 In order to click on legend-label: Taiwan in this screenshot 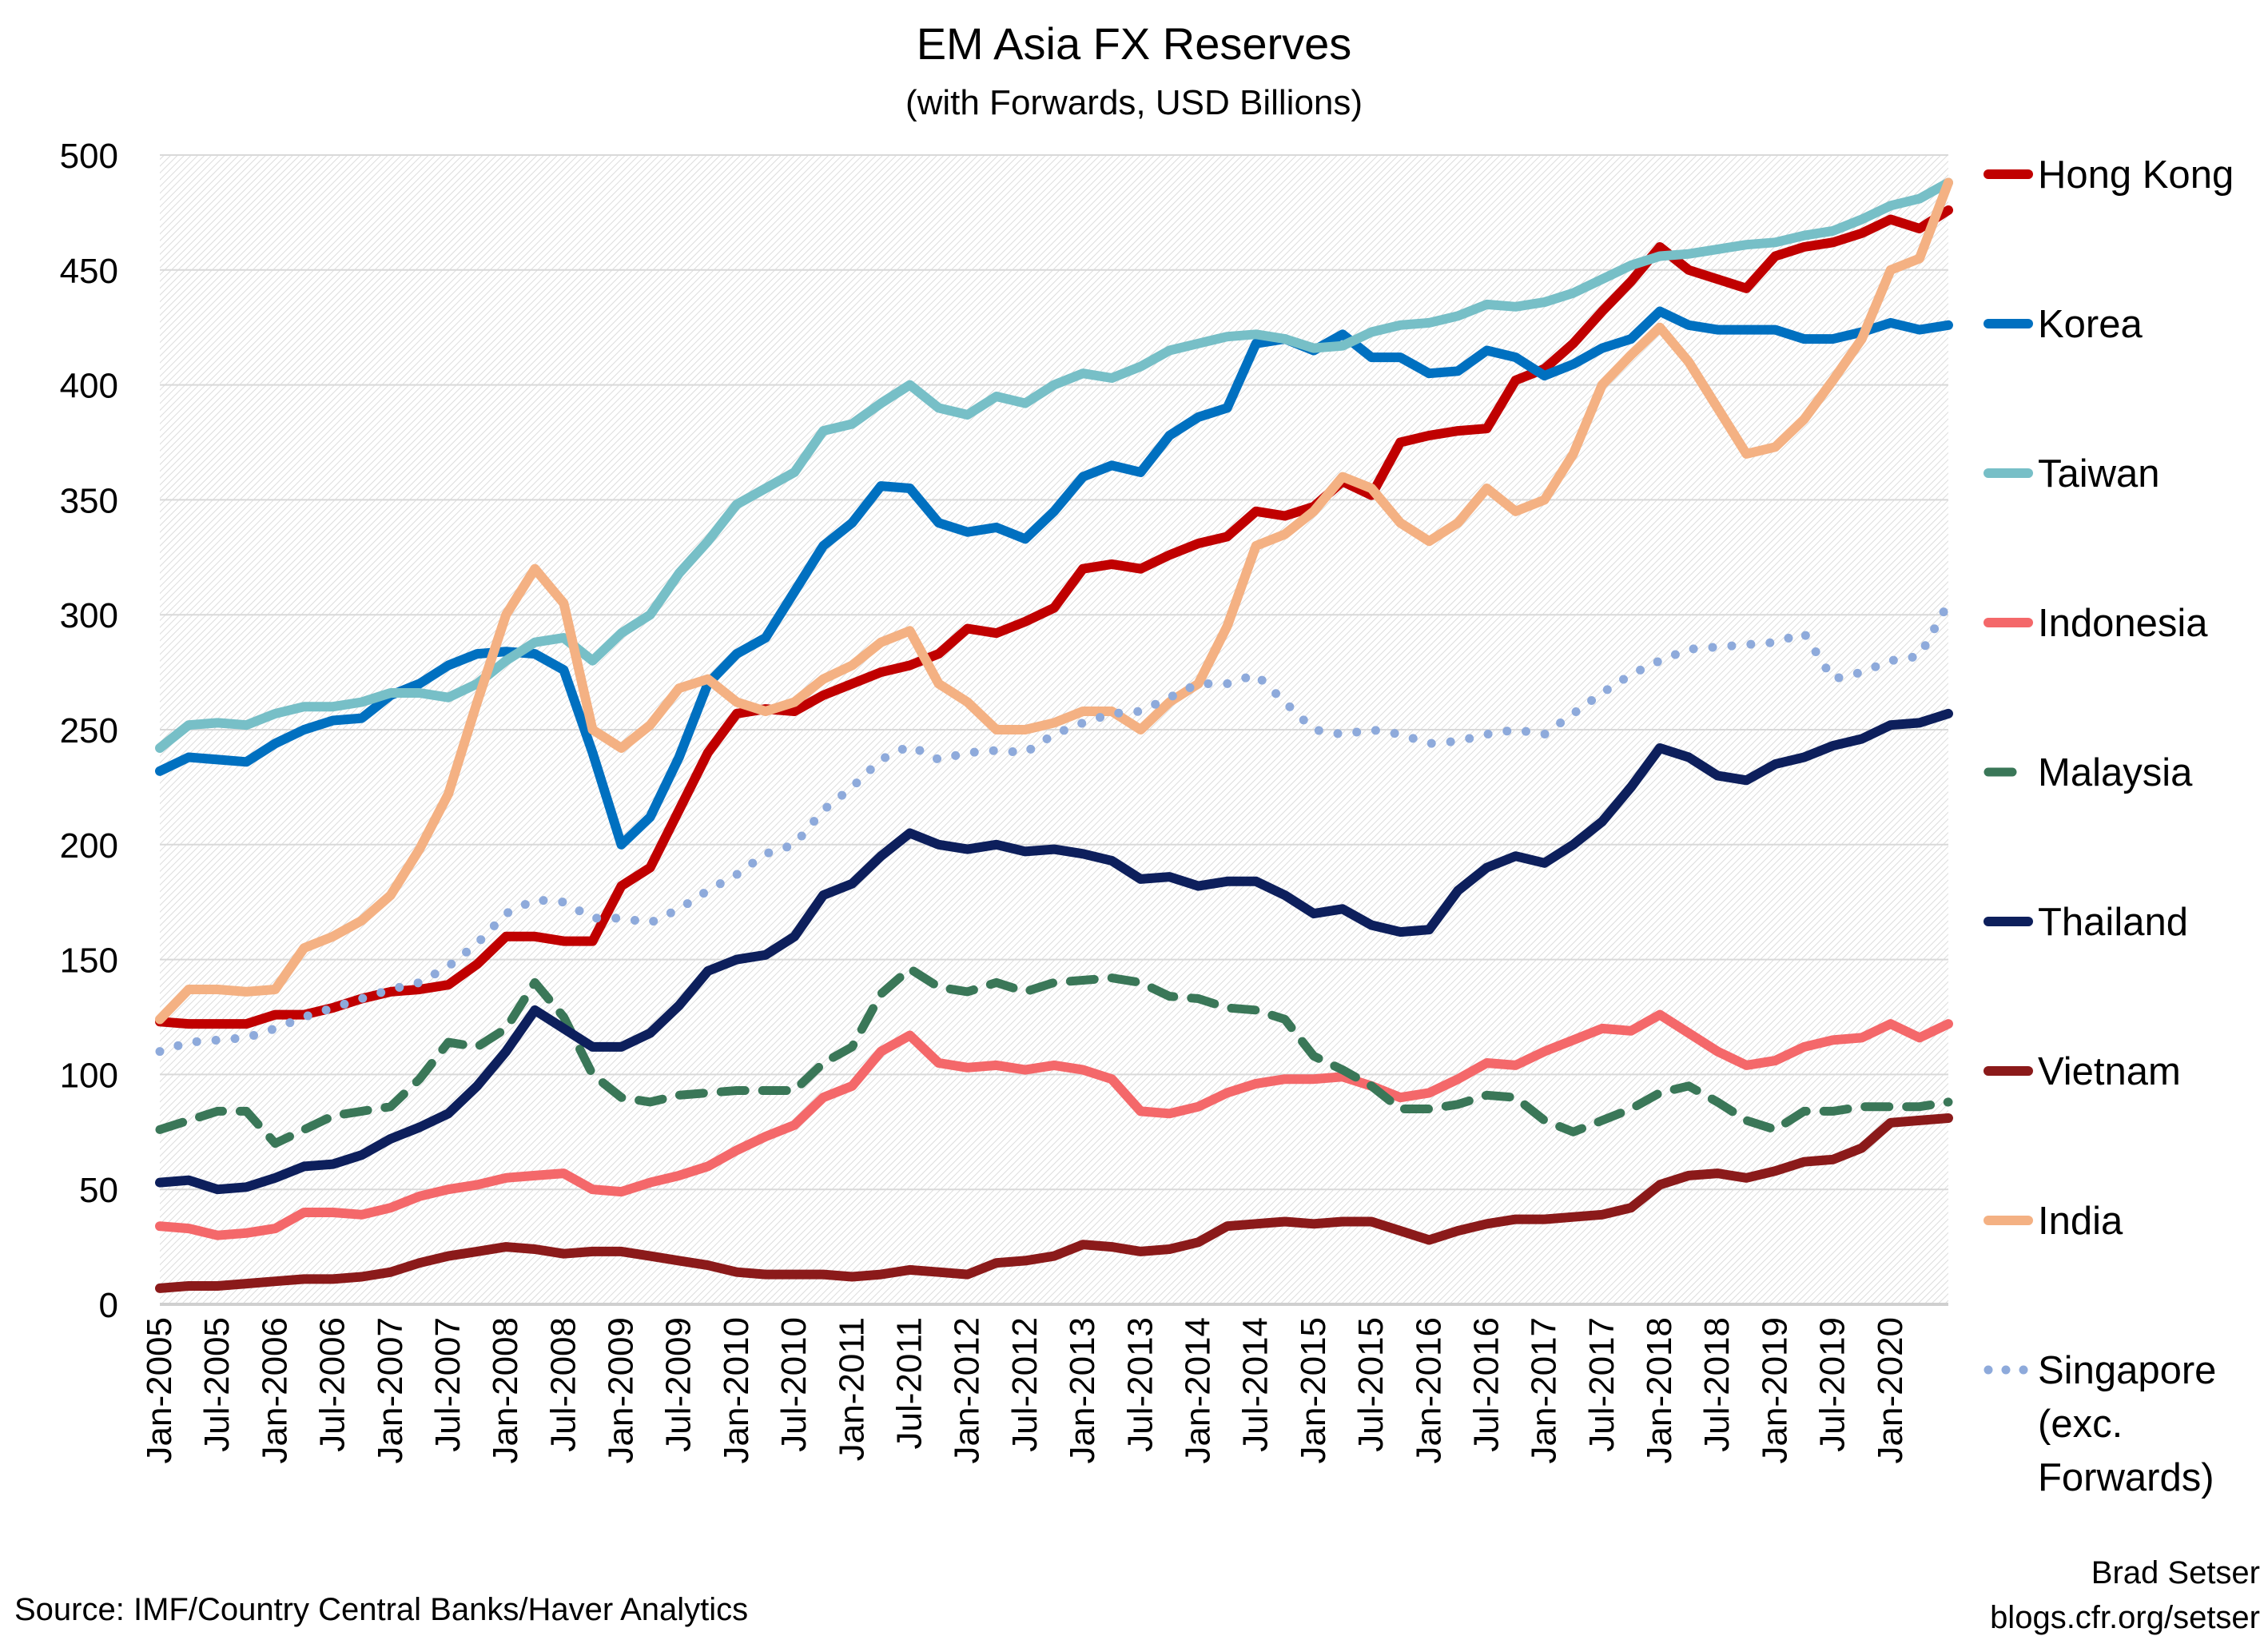, I will do `click(2099, 474)`.